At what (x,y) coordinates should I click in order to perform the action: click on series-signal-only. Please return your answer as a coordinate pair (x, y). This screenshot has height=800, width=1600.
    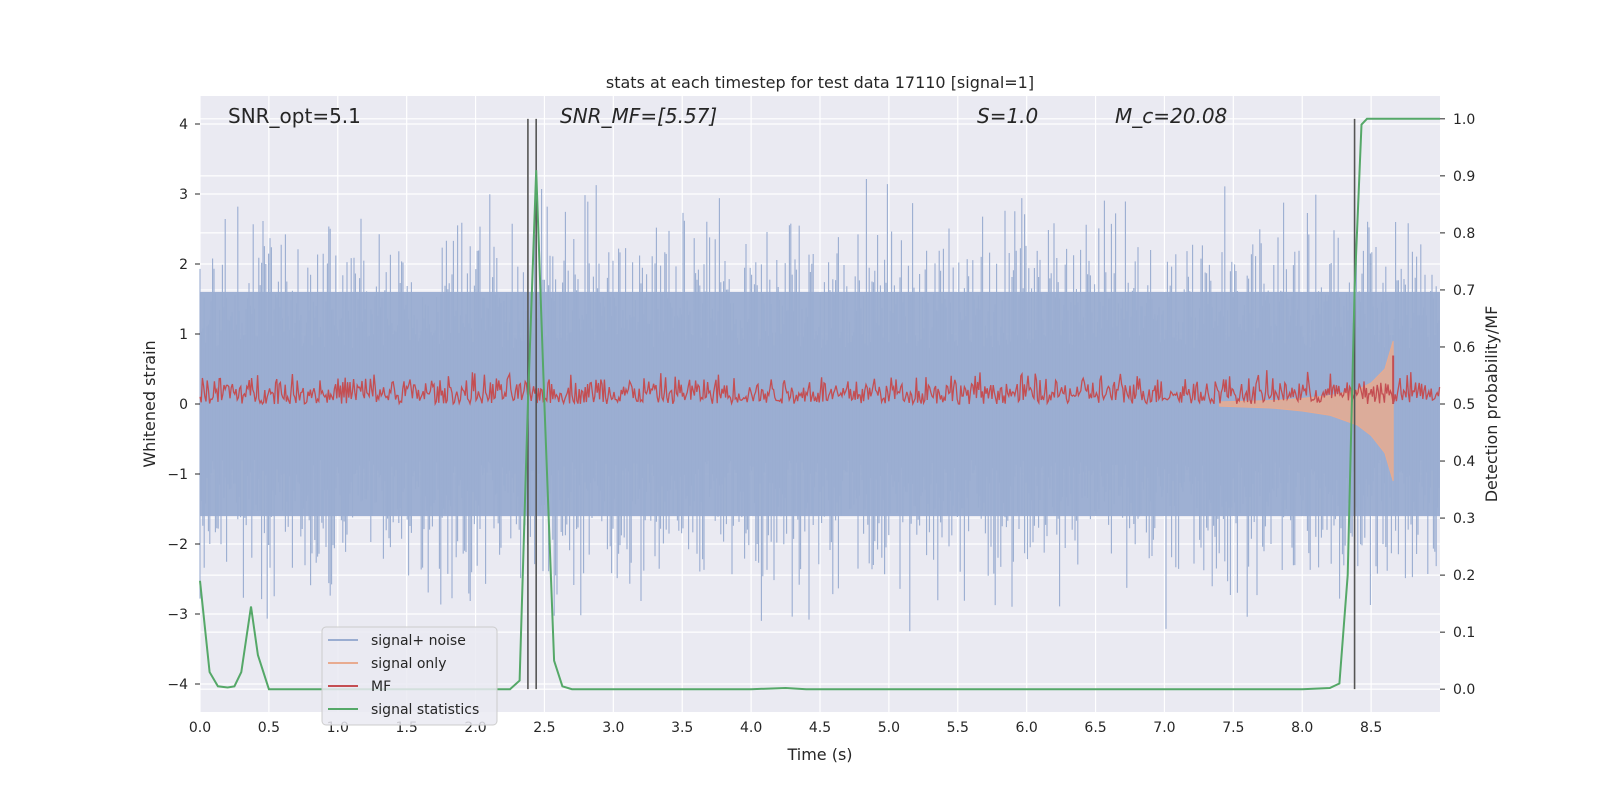
    Looking at the image, I should click on (1306, 411).